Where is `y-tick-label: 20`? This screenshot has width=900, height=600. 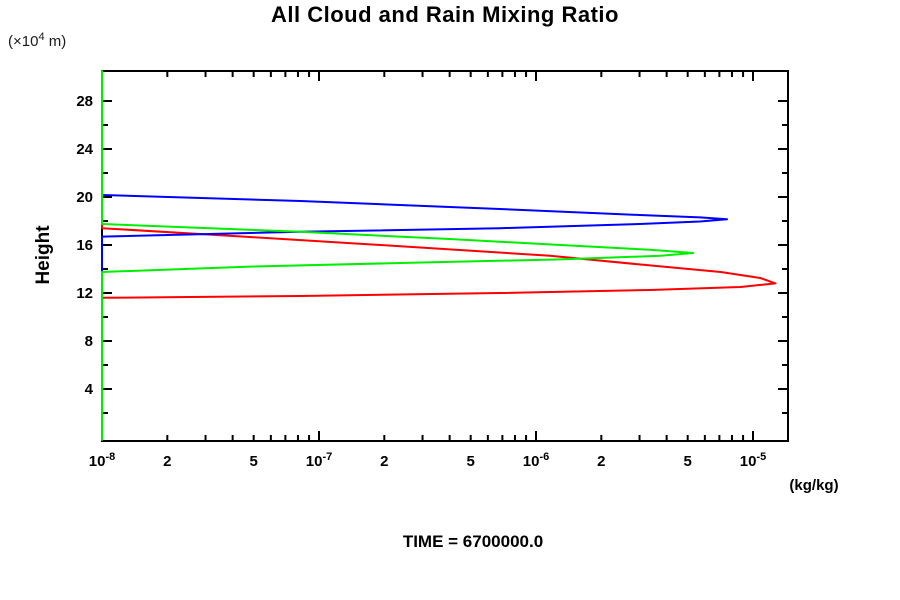 y-tick-label: 20 is located at coordinates (84, 197).